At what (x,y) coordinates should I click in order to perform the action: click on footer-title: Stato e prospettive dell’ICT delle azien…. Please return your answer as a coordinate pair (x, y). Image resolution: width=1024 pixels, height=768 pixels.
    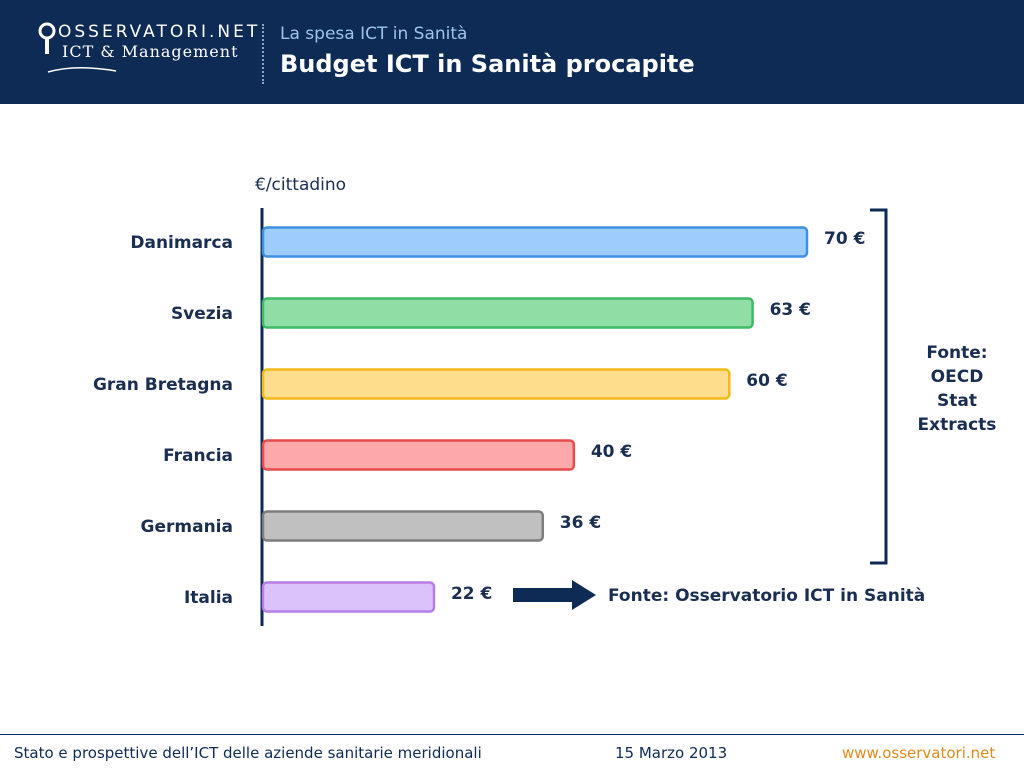
    Looking at the image, I should click on (248, 753).